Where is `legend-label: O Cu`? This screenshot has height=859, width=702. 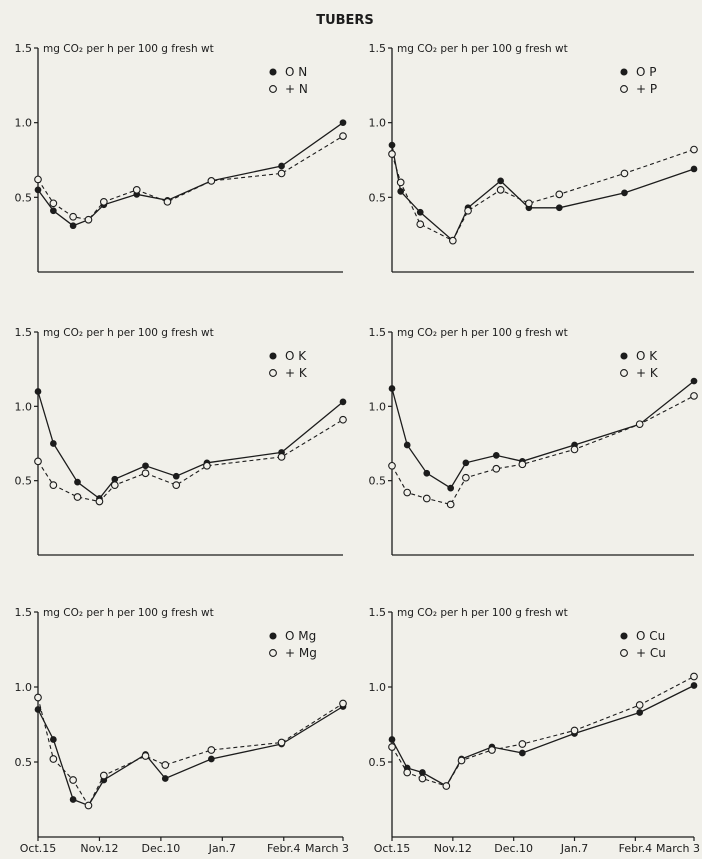
legend-label: O Cu is located at coordinates (650, 636).